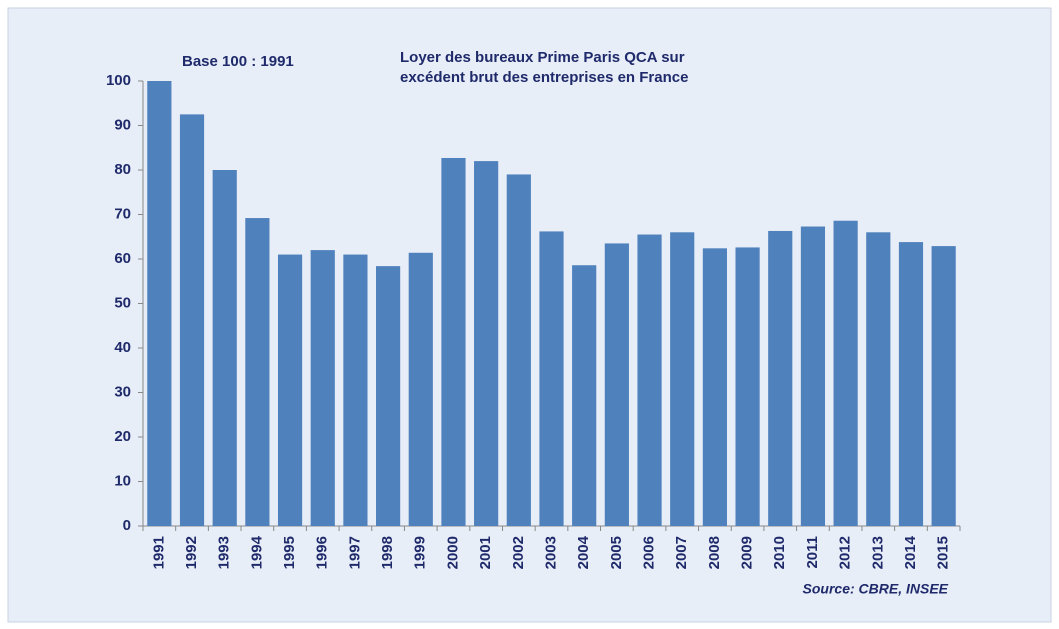  Describe the element at coordinates (122, 169) in the screenshot. I see `y-tick-label: 80` at that location.